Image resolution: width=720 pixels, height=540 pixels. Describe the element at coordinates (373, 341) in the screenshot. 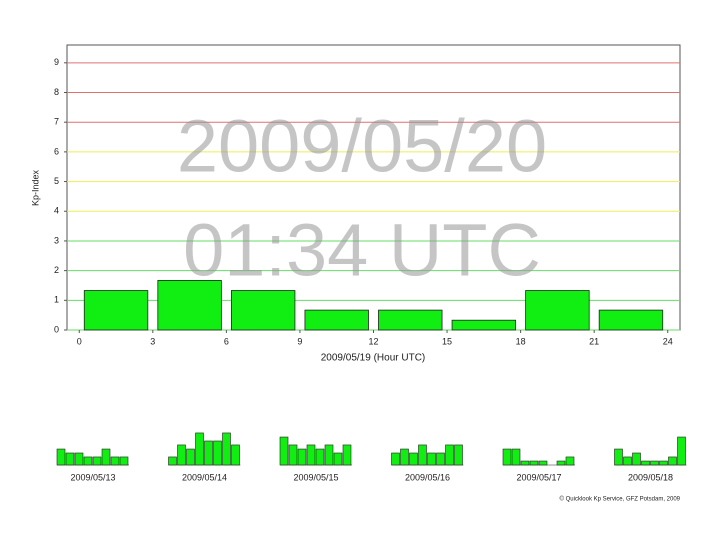

I see `x-tick-label: 12` at that location.